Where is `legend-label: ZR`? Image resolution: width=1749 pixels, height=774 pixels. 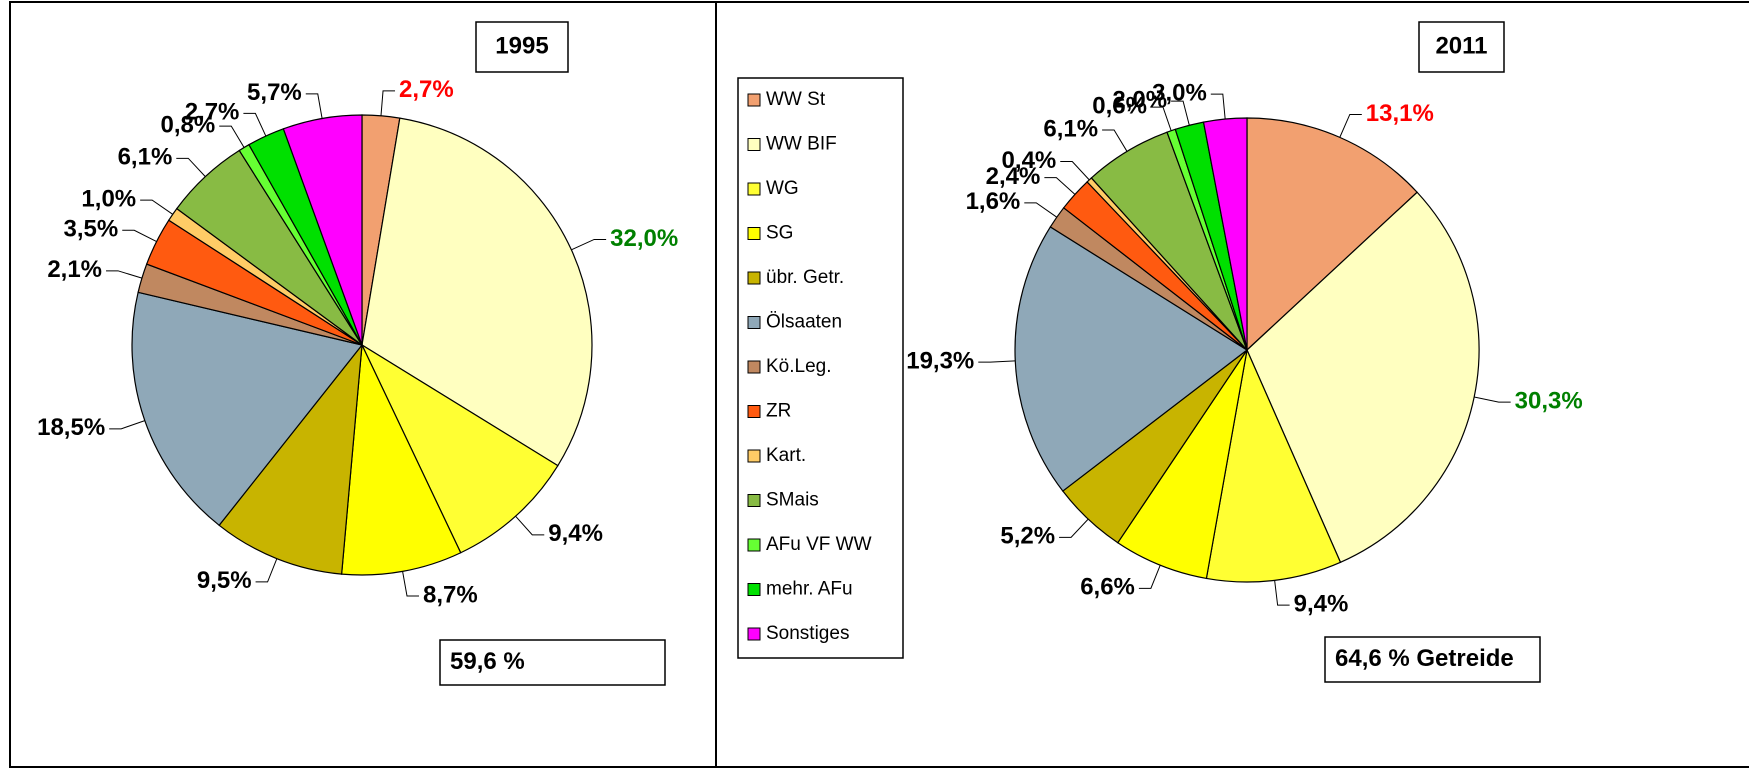
legend-label: ZR is located at coordinates (778, 411).